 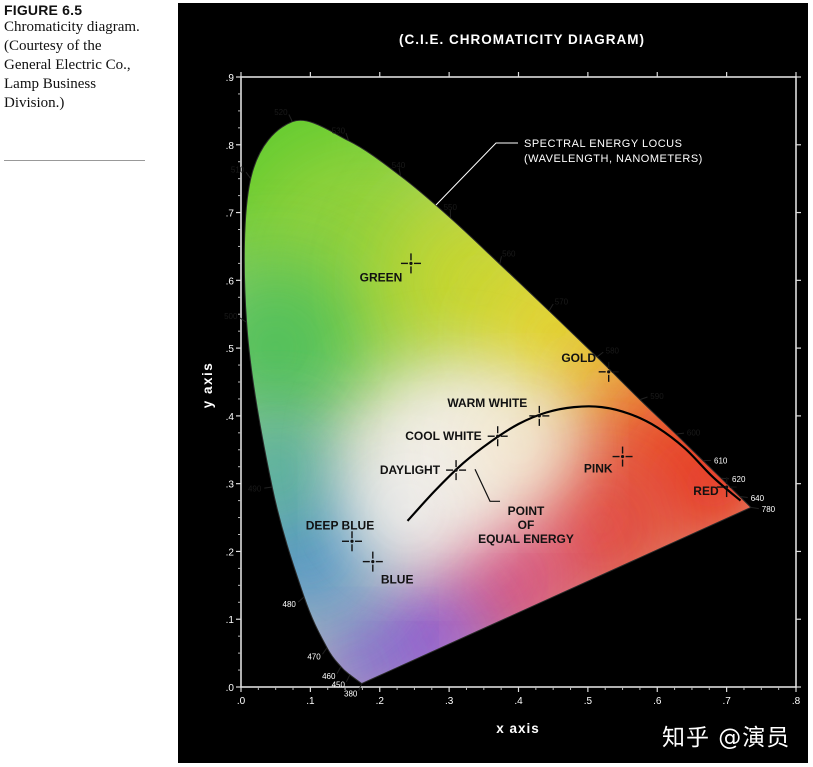 I want to click on locus-label: SPECTRAL ENERGY LOCUS, so click(x=603, y=144).